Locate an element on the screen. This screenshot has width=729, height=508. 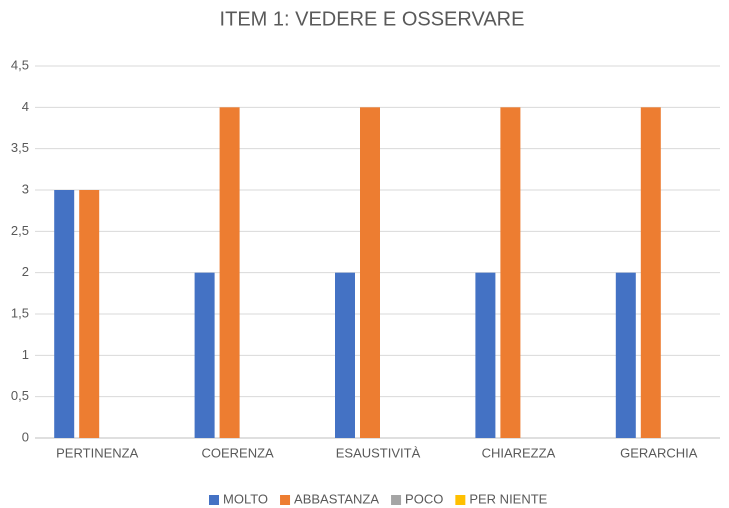
x-tick-label: PERTINENZA is located at coordinates (97, 452).